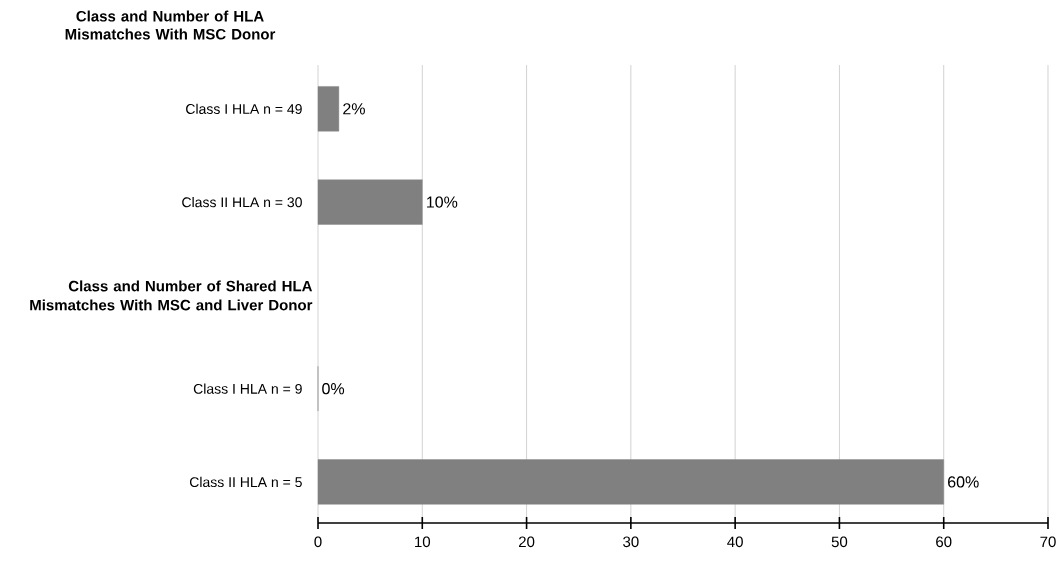 The height and width of the screenshot is (569, 1064). What do you see at coordinates (247, 388) in the screenshot?
I see `y-tick-label: Class I HLA n = 9` at bounding box center [247, 388].